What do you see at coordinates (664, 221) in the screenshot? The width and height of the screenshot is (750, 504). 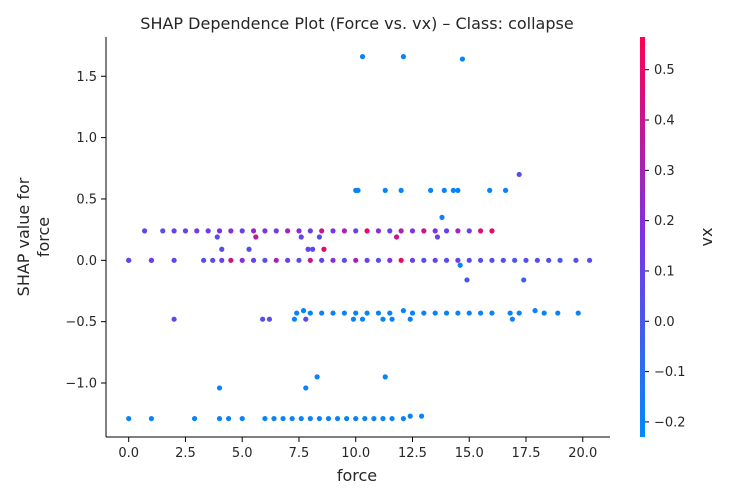 I see `colorbar-tick-label: 0.2` at bounding box center [664, 221].